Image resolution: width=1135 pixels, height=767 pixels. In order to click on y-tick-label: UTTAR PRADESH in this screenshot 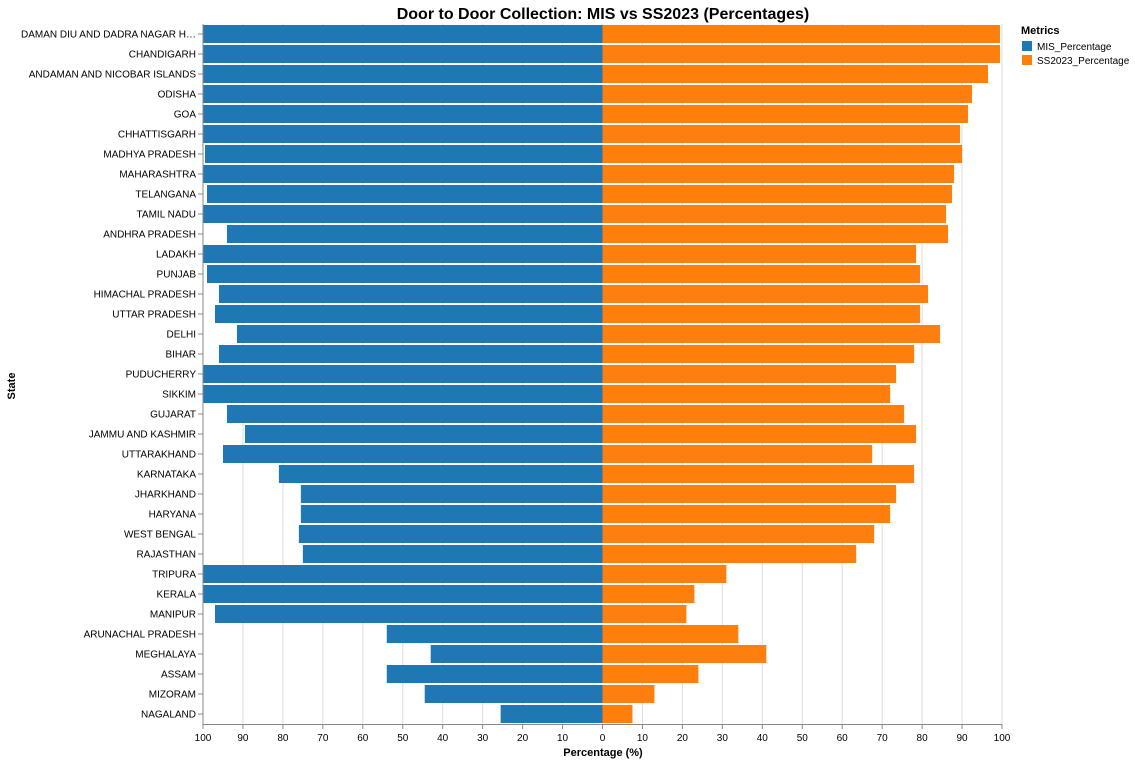, I will do `click(154, 315)`.